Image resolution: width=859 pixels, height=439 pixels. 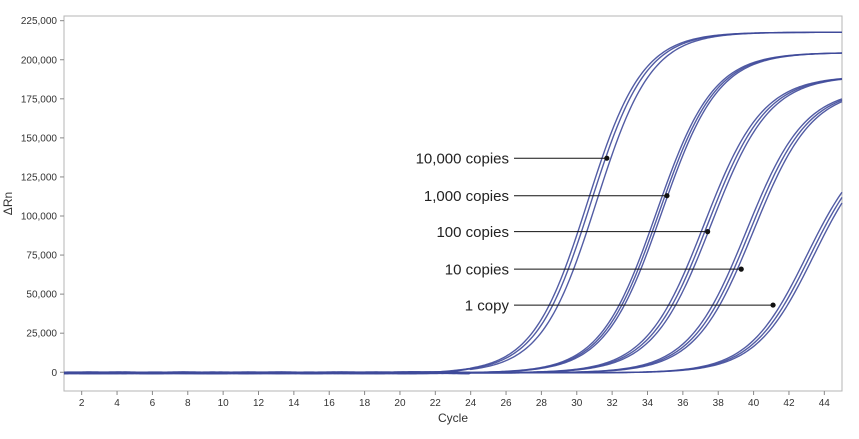 What do you see at coordinates (39, 21) in the screenshot?
I see `y-tick-label: 225,000` at bounding box center [39, 21].